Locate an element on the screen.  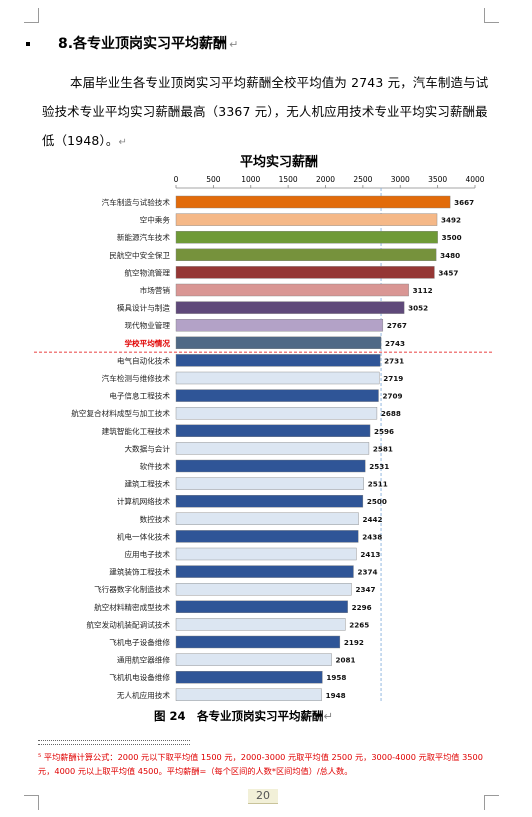
category-label: 电子信息工程技术 is located at coordinates (139, 396).